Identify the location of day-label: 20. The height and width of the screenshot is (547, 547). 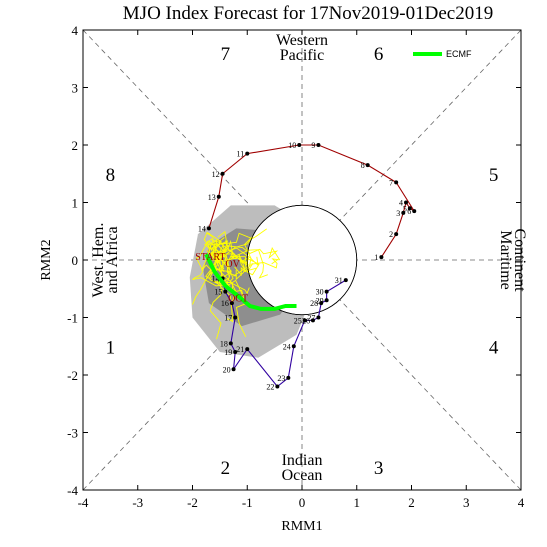
(227, 369).